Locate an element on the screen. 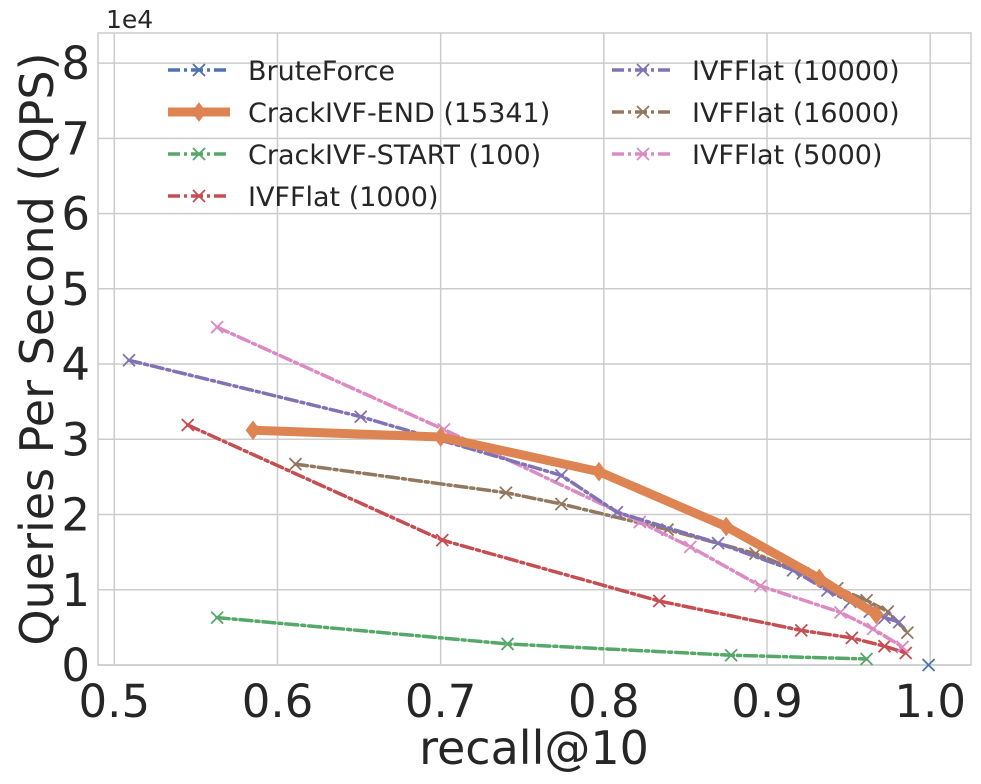 This screenshot has width=981, height=784. y-tick-label: 6 is located at coordinates (75, 214).